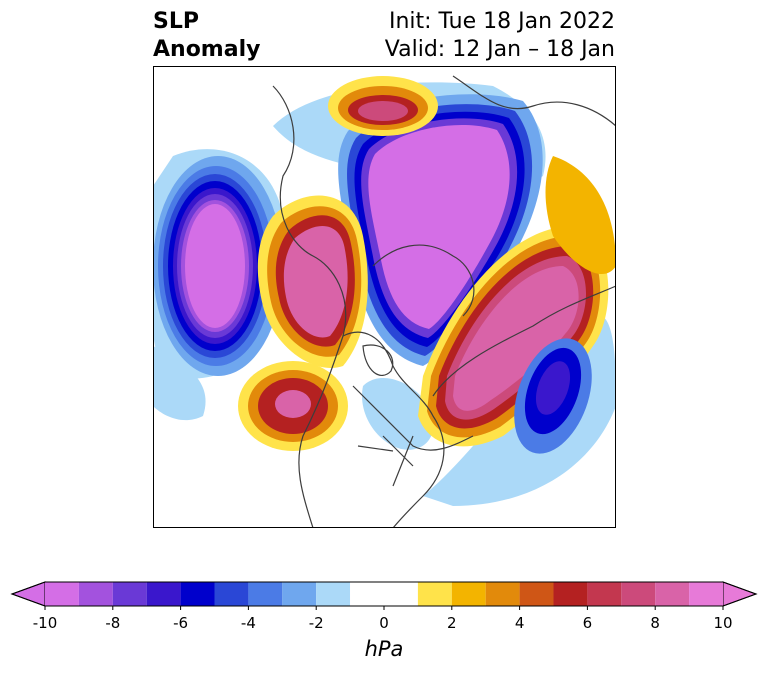 The height and width of the screenshot is (673, 768). What do you see at coordinates (501, 21) in the screenshot?
I see `init-time: Init: Tue 18 Jan 2022` at bounding box center [501, 21].